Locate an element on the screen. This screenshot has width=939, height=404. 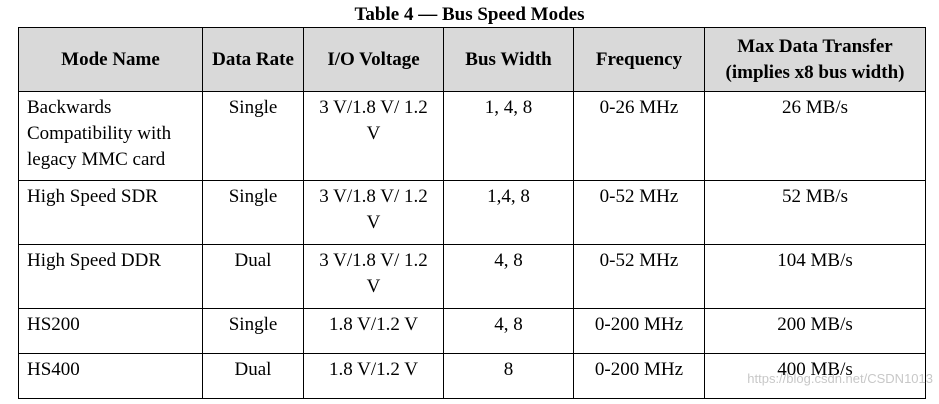
table-cell: 400 MB/s is located at coordinates (815, 376).